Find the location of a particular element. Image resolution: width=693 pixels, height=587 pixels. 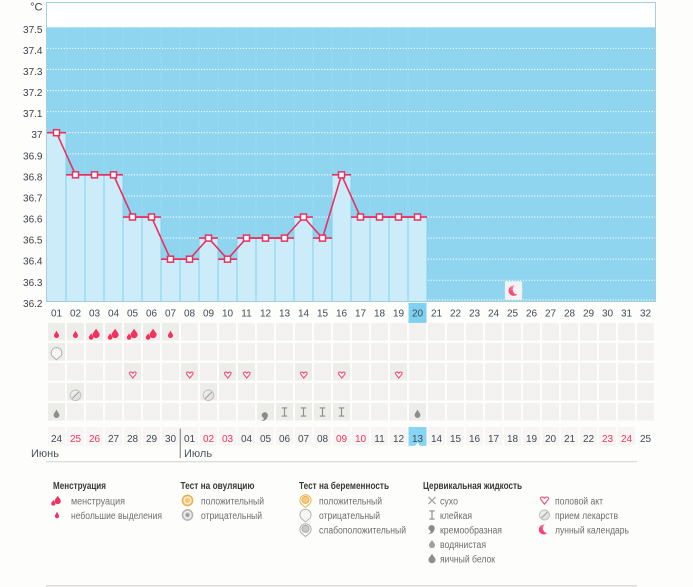

svg-text: слабоположительный is located at coordinates (362, 530).